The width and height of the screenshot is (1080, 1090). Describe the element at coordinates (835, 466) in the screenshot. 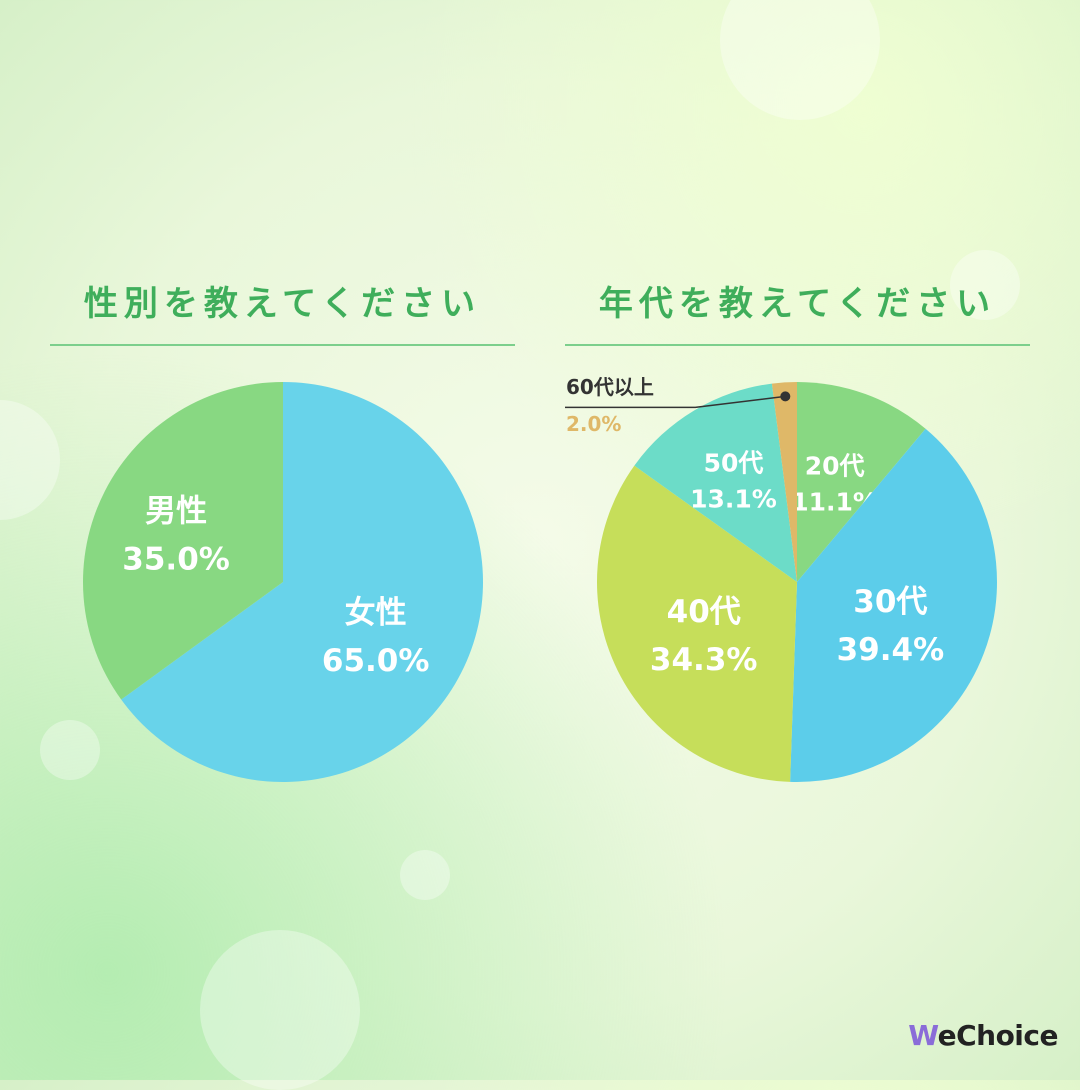

I see `slice-category-label: 20代` at that location.